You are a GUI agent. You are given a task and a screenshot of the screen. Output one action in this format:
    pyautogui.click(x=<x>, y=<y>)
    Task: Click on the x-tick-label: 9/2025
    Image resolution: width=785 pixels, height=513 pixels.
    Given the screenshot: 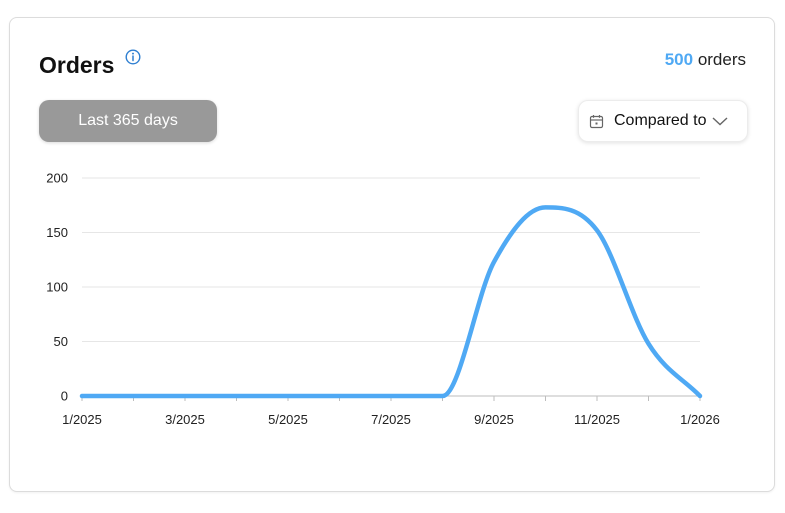 What is the action you would take?
    pyautogui.click(x=494, y=419)
    